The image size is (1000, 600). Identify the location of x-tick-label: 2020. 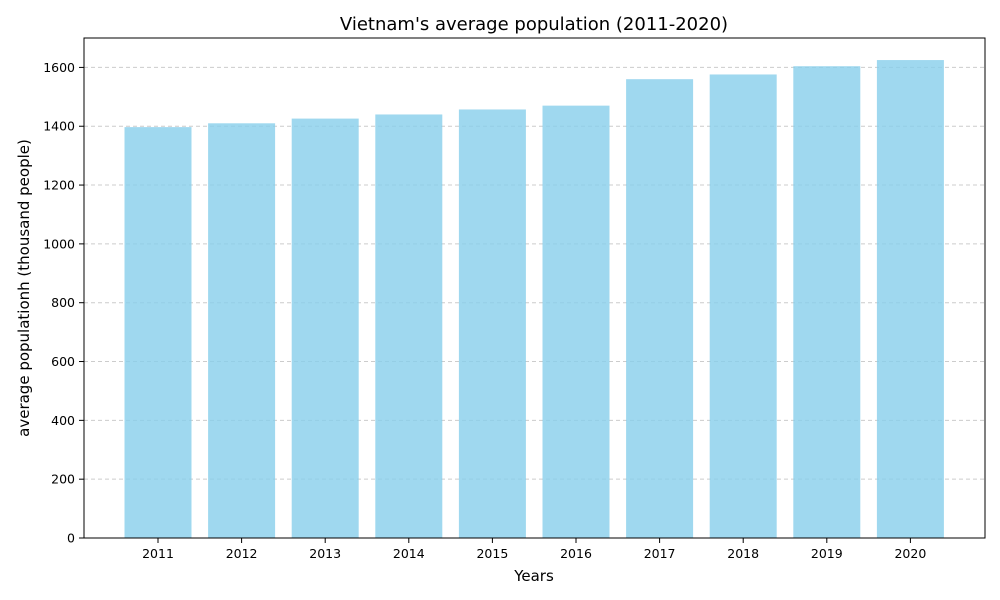
(910, 553).